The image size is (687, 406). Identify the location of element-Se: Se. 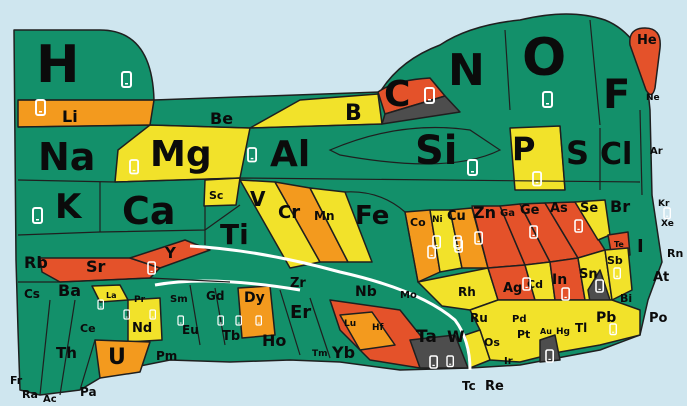
(589, 208).